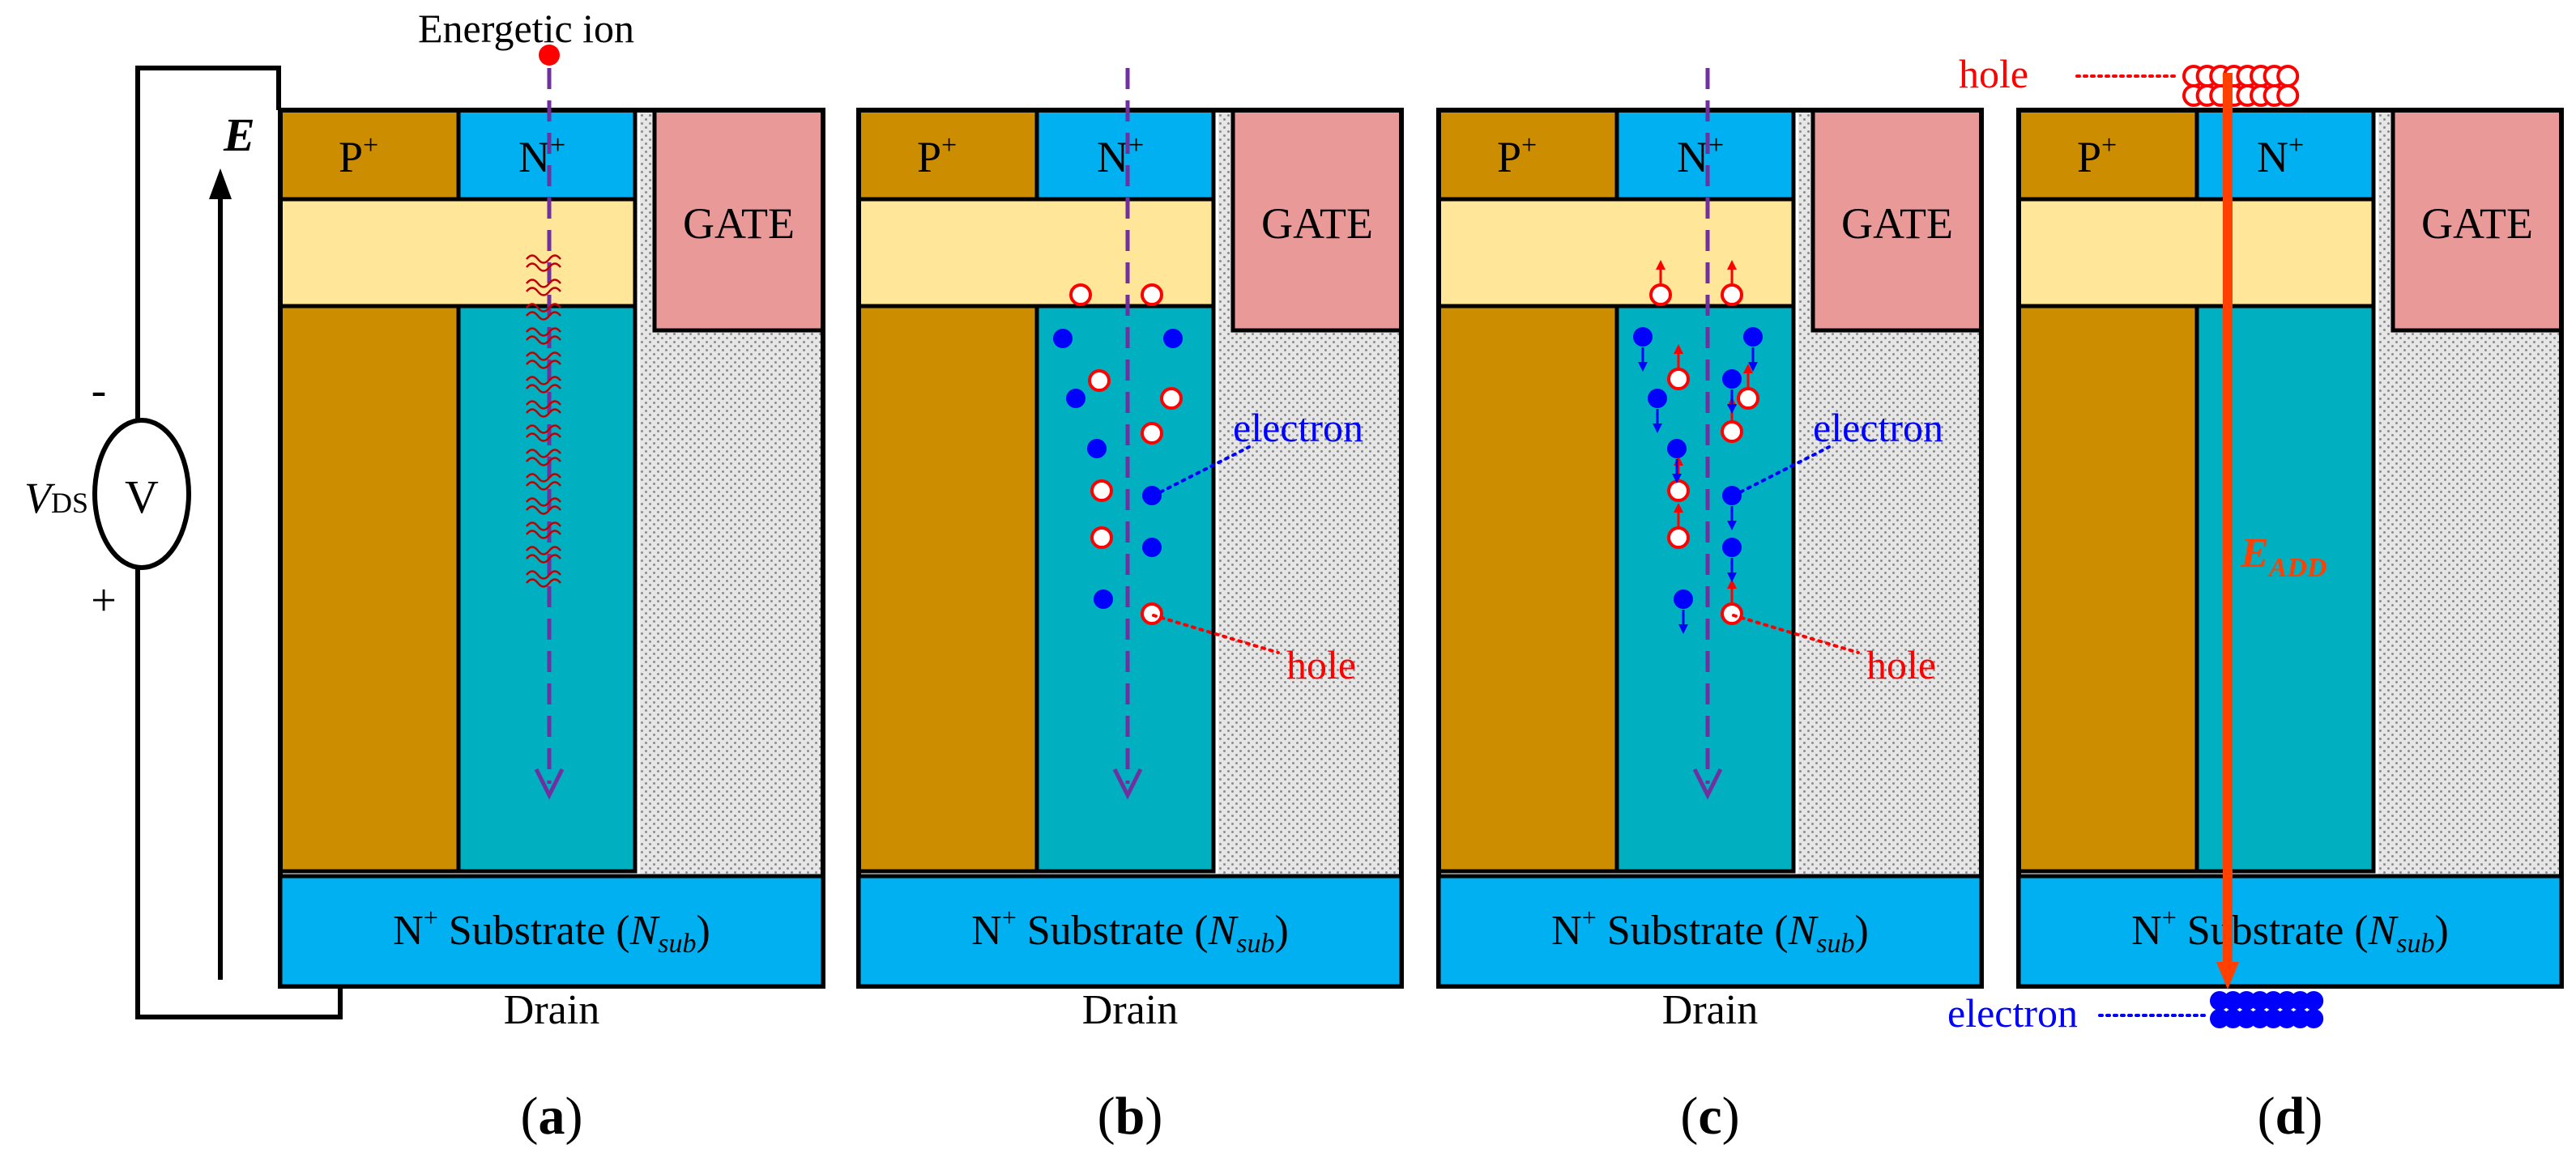 Image resolution: width=2576 pixels, height=1166 pixels. What do you see at coordinates (2012, 1013) in the screenshot?
I see `electron-label-d: electron` at bounding box center [2012, 1013].